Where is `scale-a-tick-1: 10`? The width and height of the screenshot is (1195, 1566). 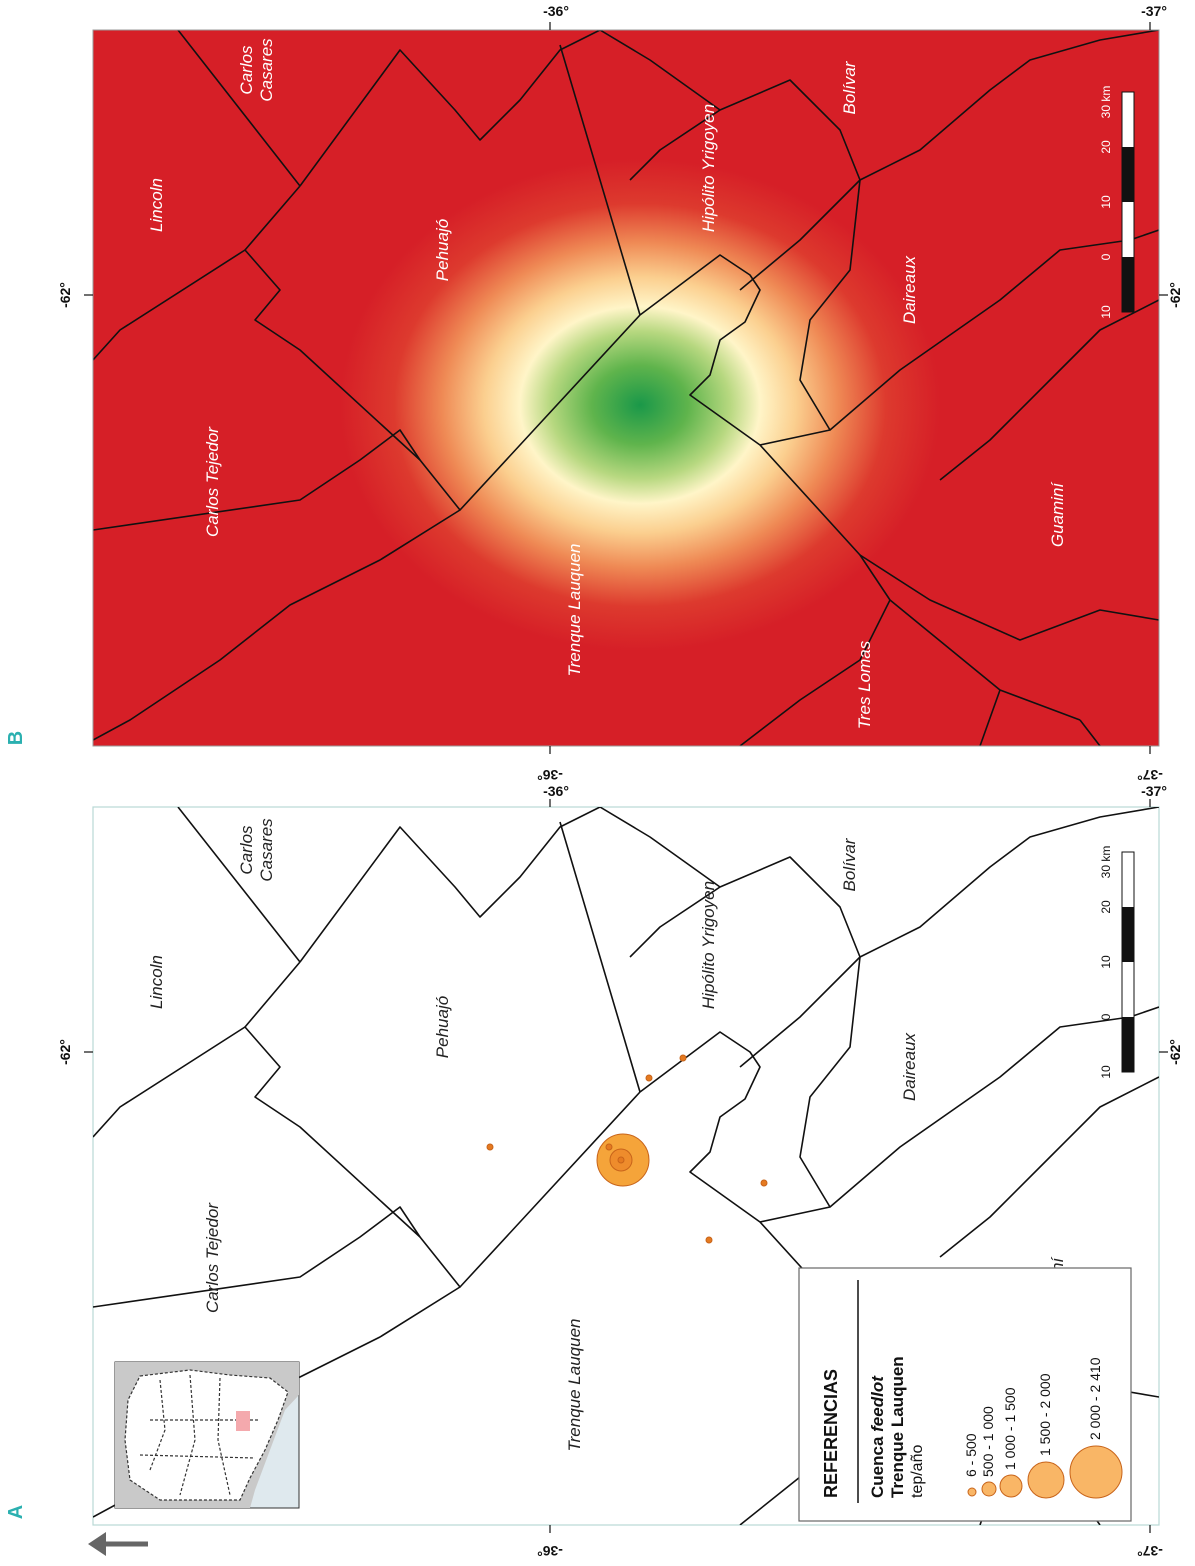 scale-a-tick-1: 10 is located at coordinates (1106, 1072).